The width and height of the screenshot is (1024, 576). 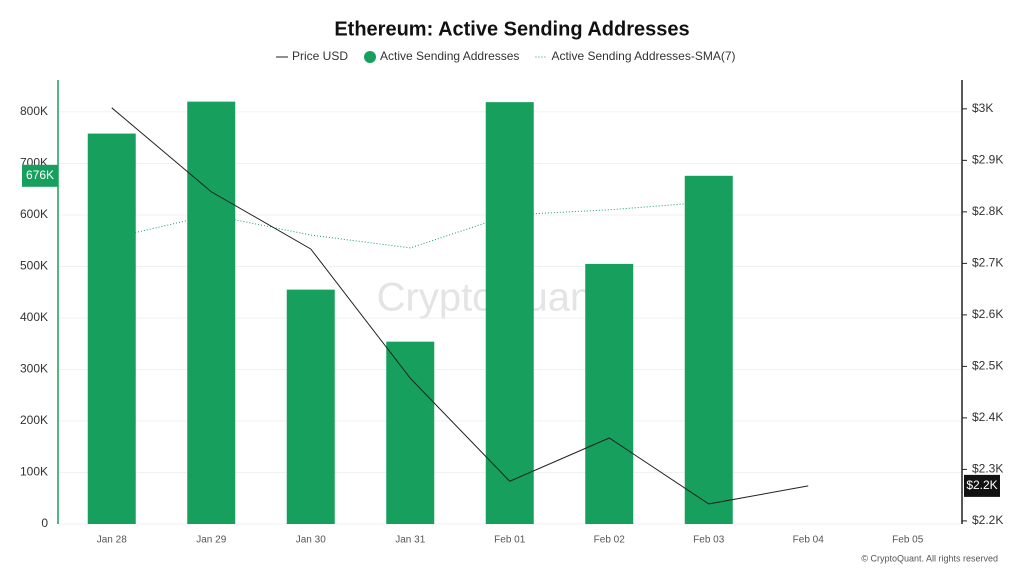 I want to click on y2-tick-label: $3K, so click(x=982, y=108).